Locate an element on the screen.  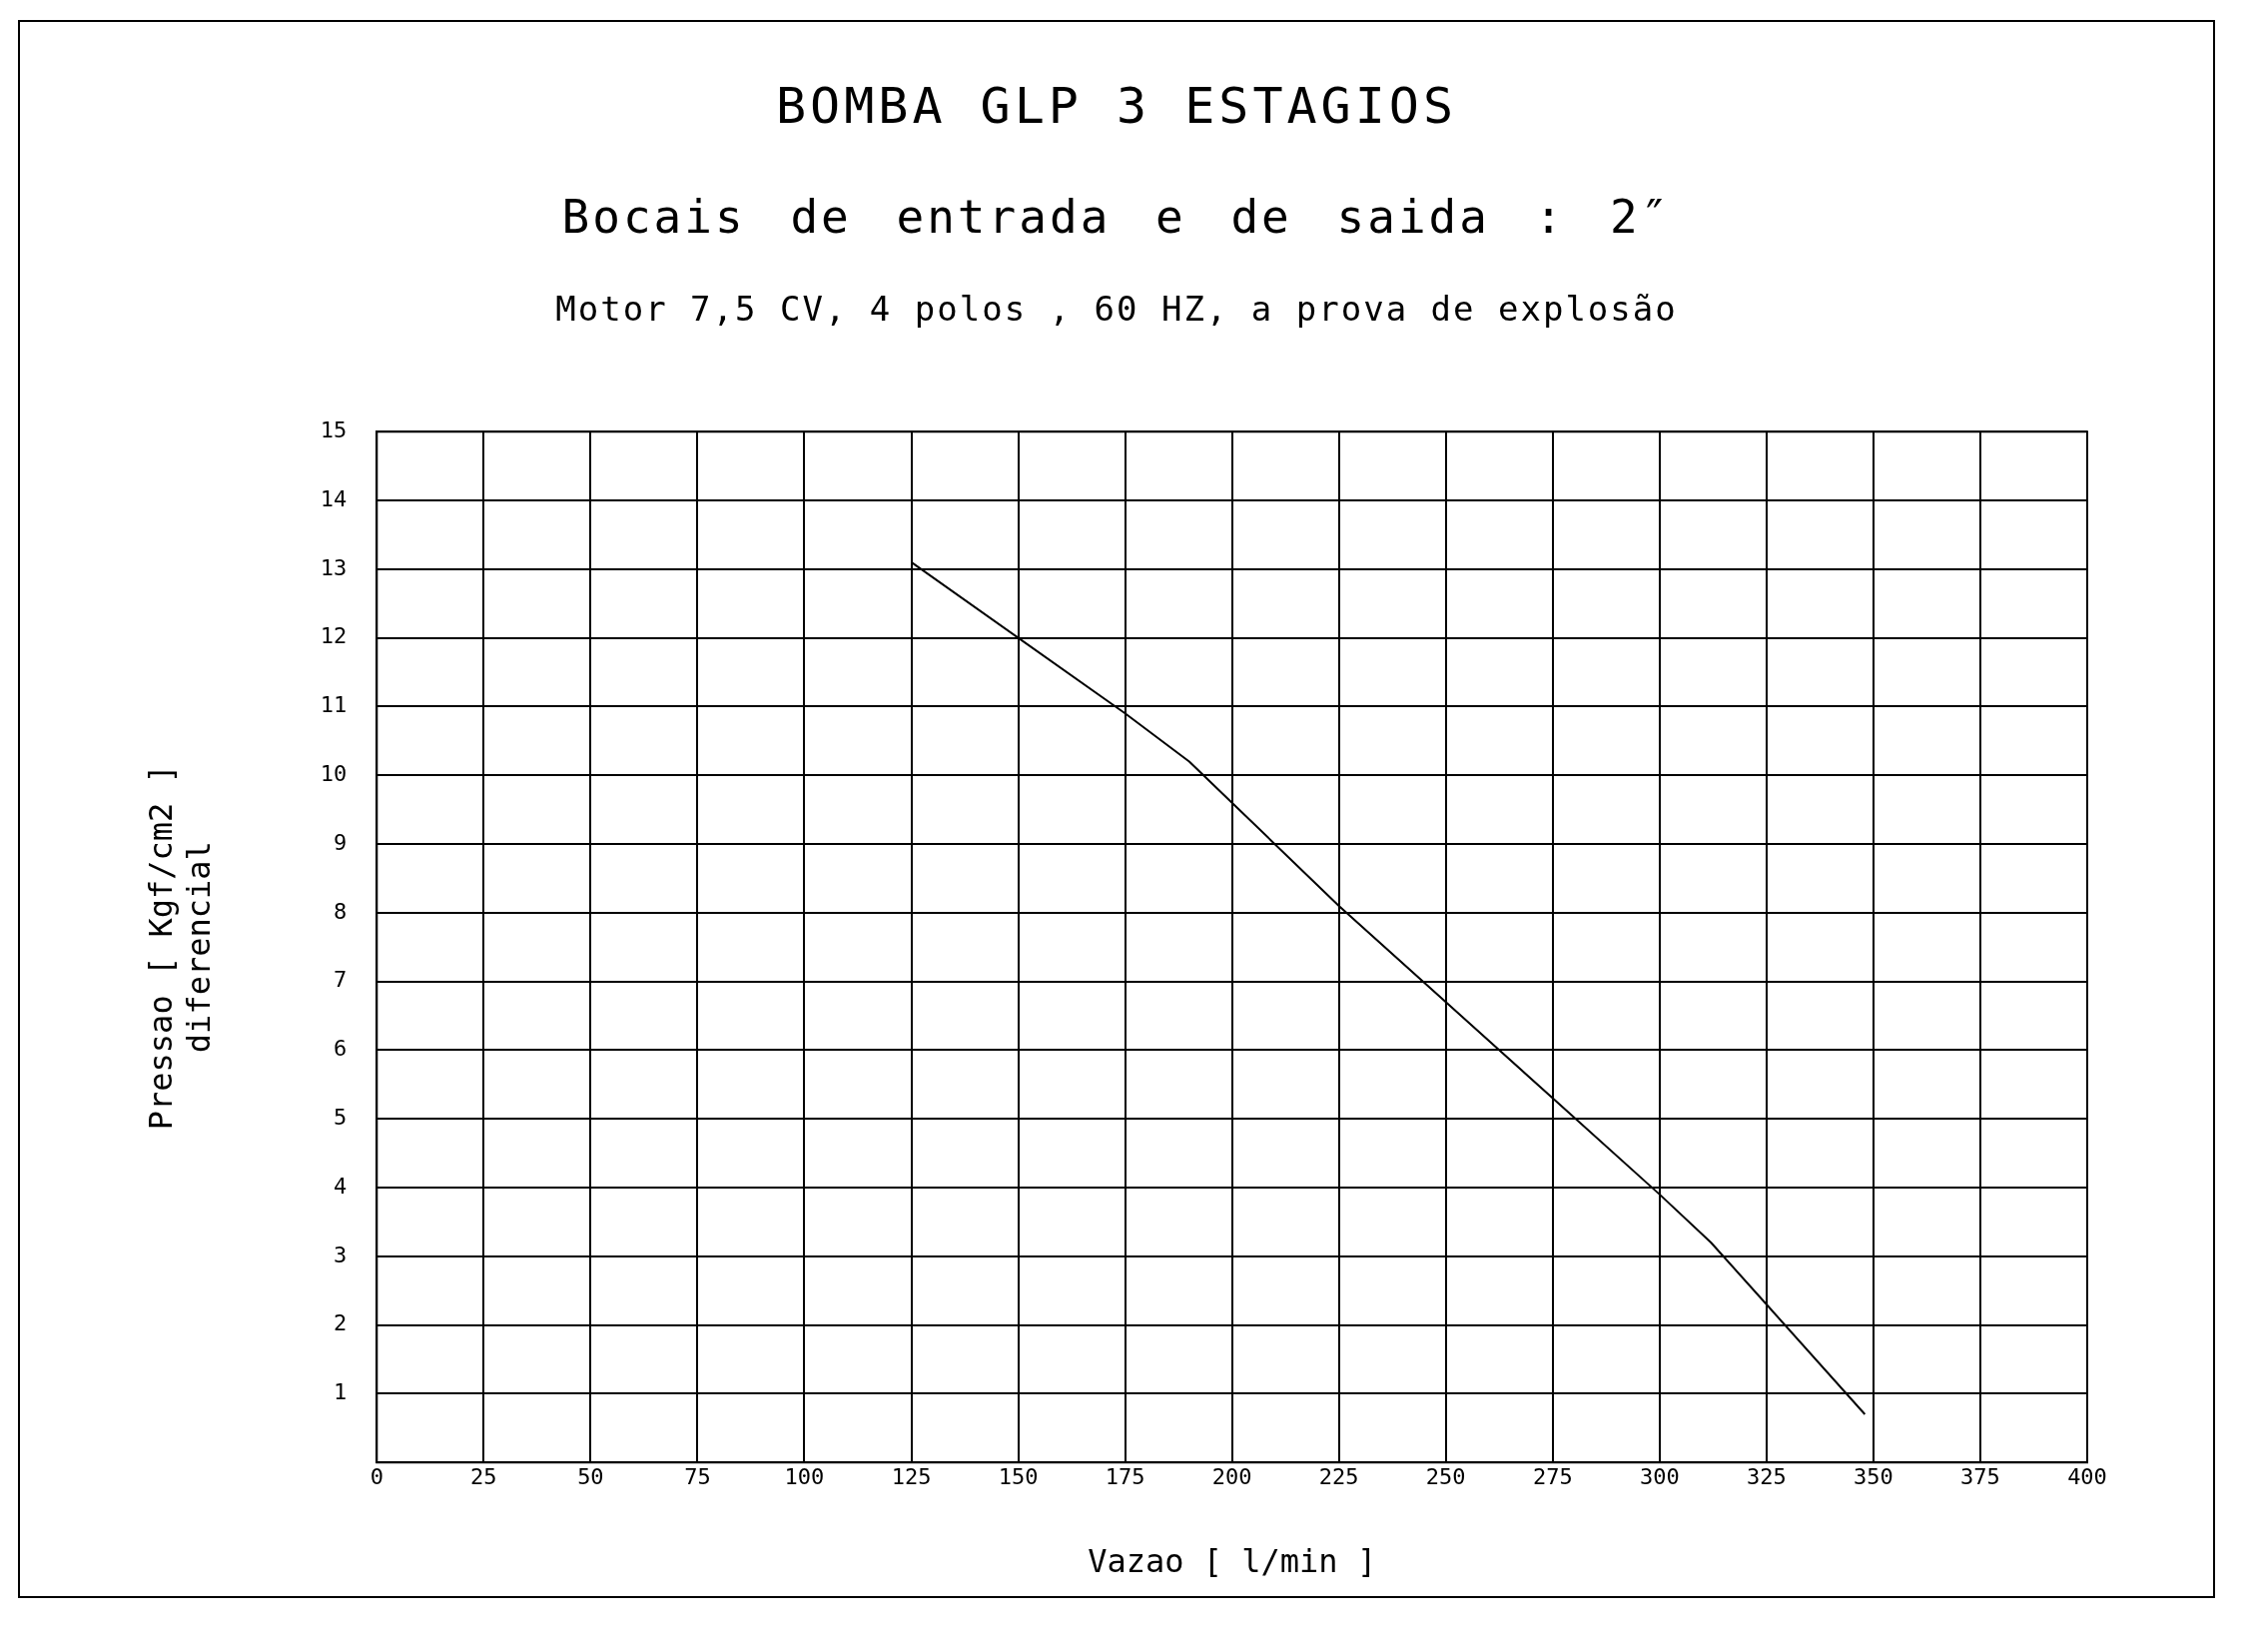
y-tick-label: 10 is located at coordinates (334, 773).